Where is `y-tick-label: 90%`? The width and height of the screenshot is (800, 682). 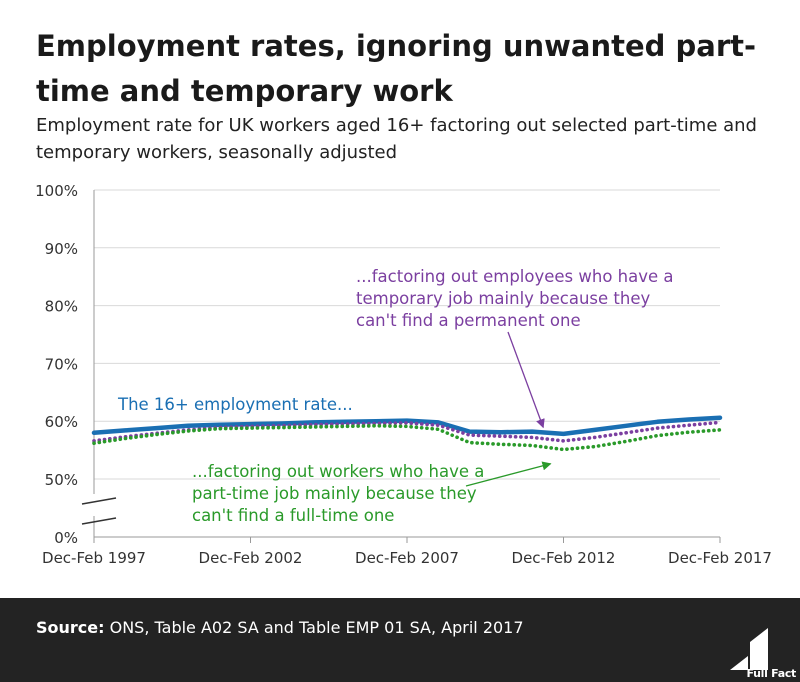 y-tick-label: 90% is located at coordinates (61, 249).